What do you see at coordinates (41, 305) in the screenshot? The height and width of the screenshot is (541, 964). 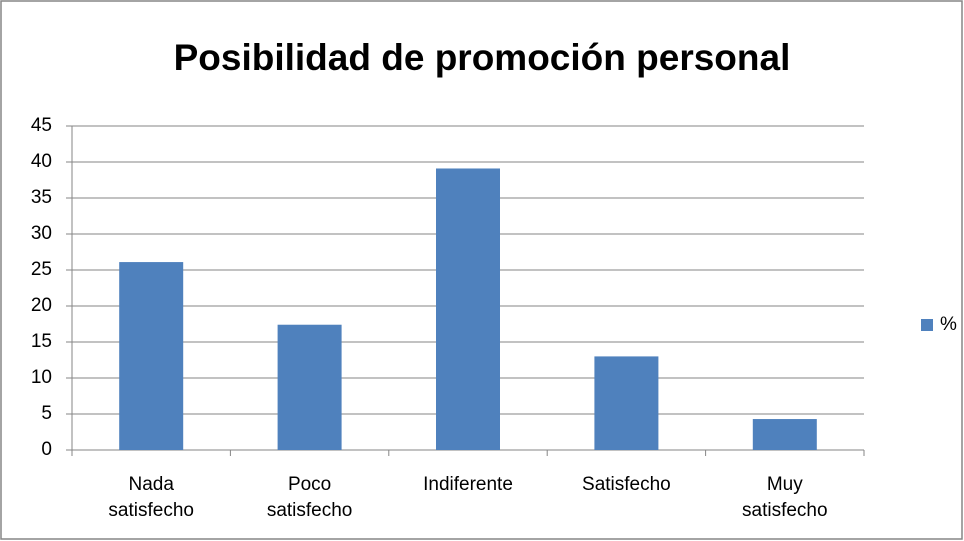 I see `y-tick-label: 20` at bounding box center [41, 305].